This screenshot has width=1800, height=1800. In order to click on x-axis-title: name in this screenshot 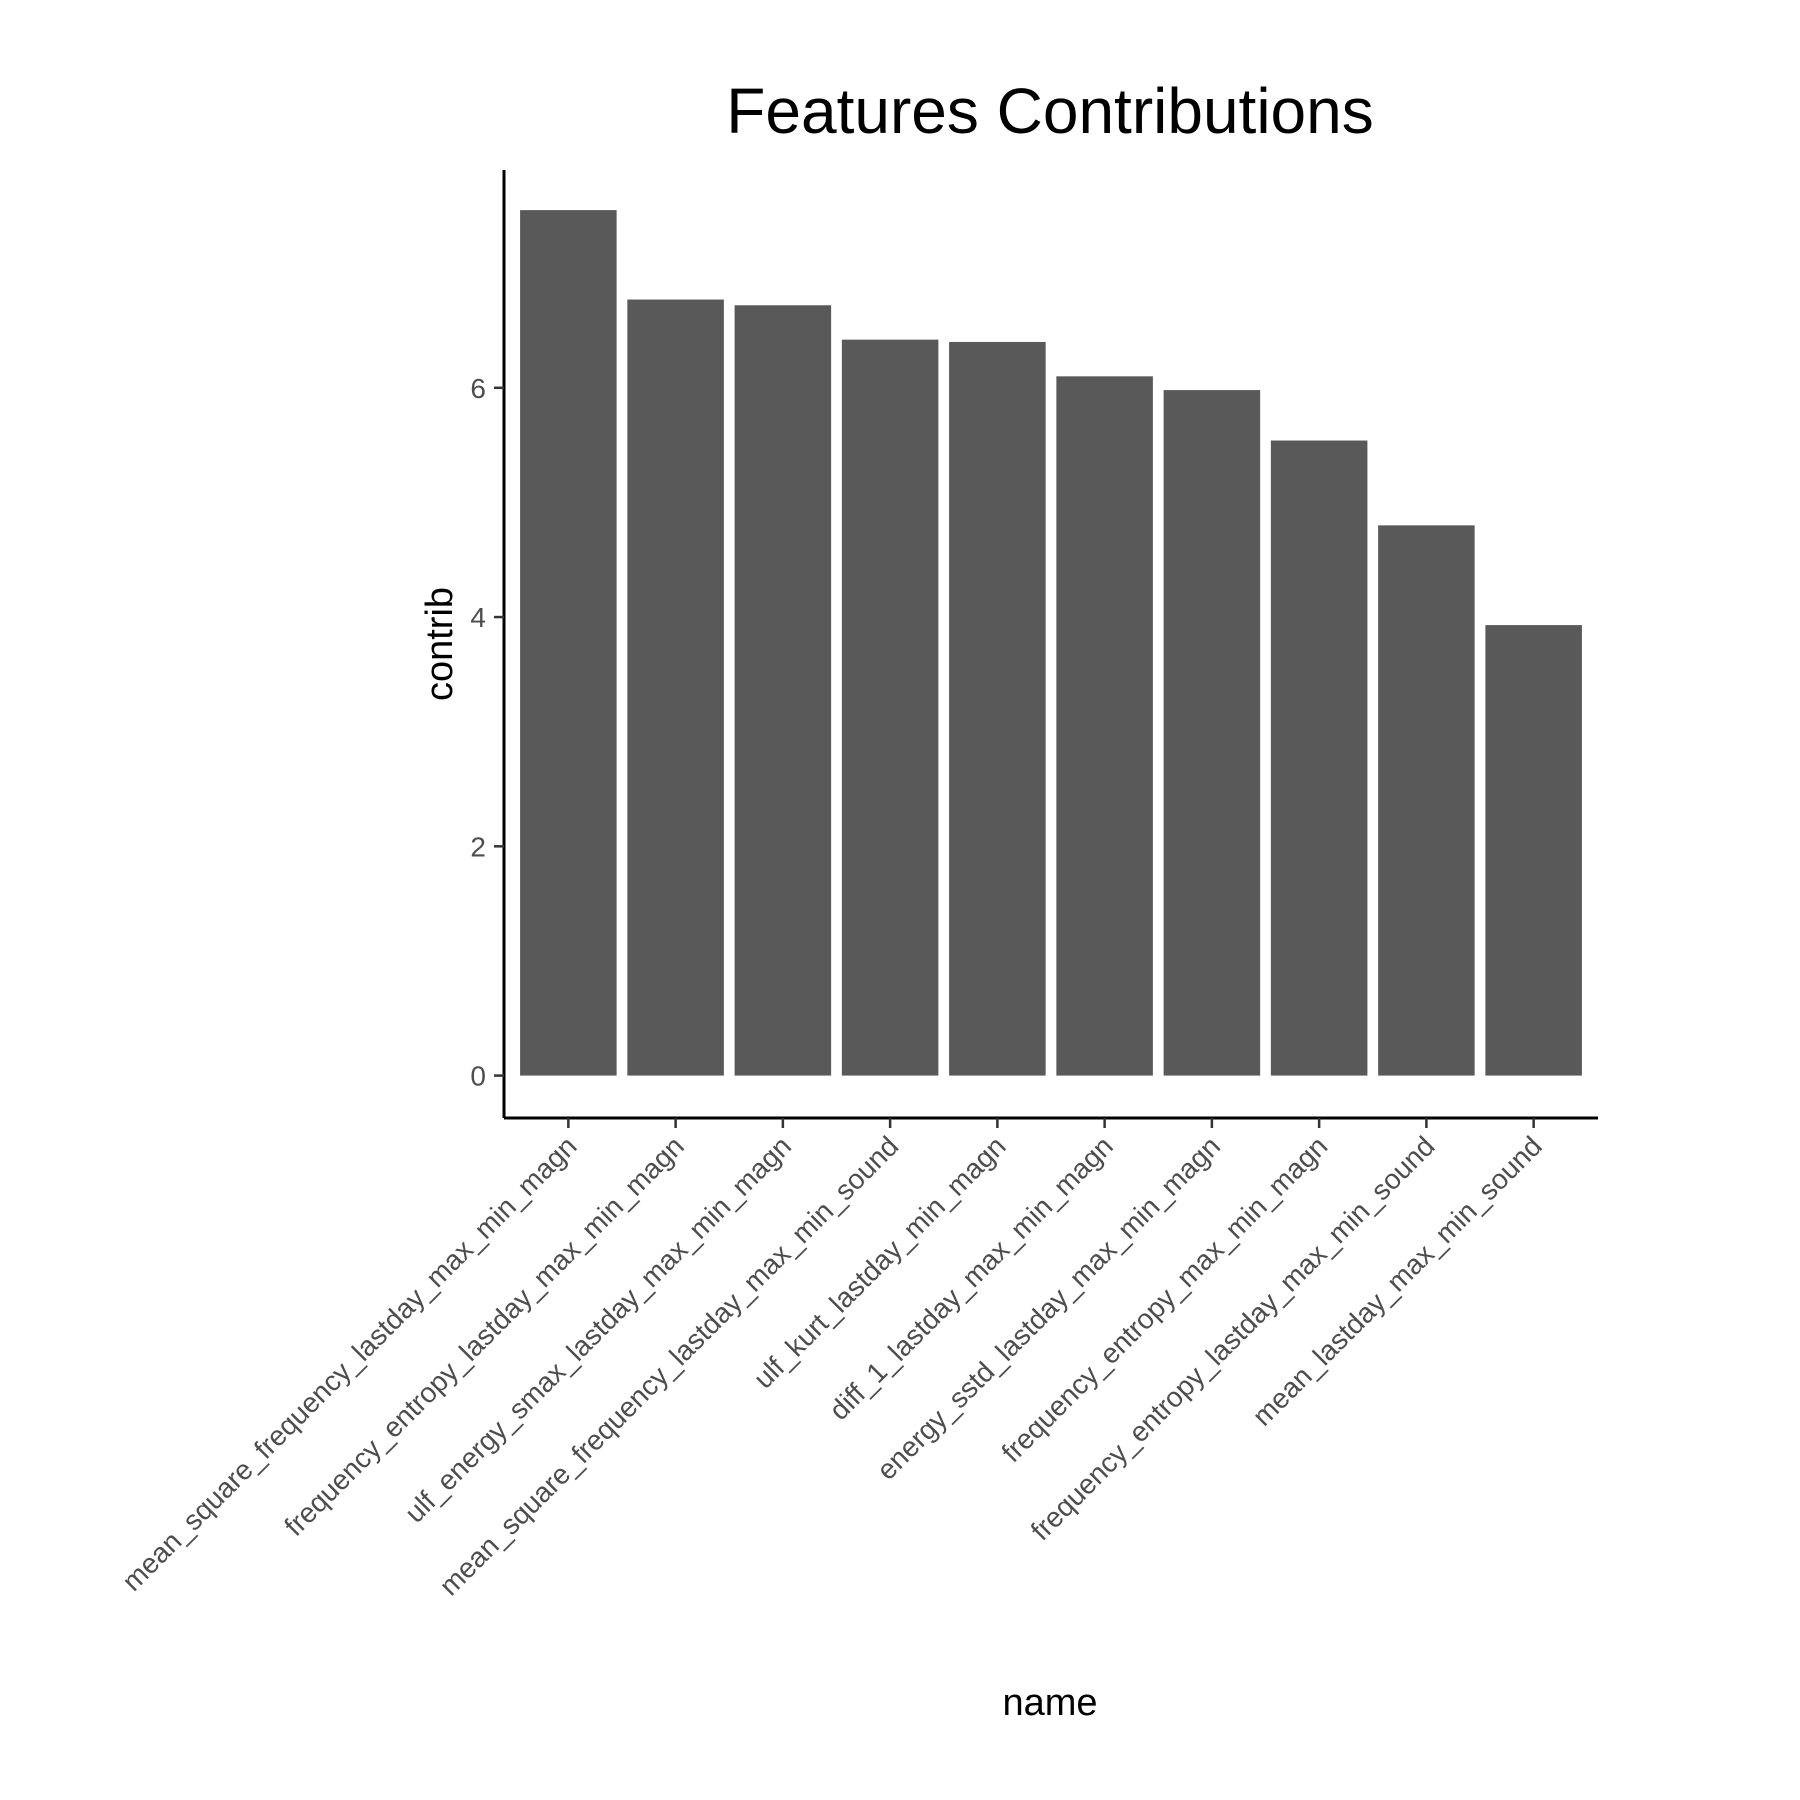, I will do `click(1049, 1703)`.